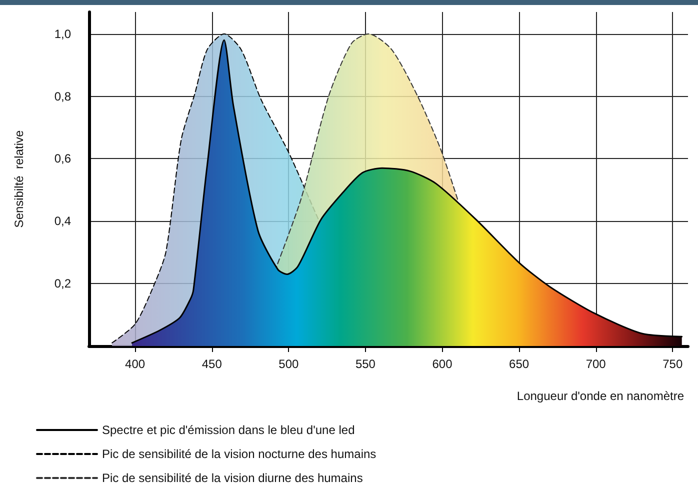 The image size is (698, 493). Describe the element at coordinates (19, 179) in the screenshot. I see `y-axis-title: Sensibilté relative` at that location.